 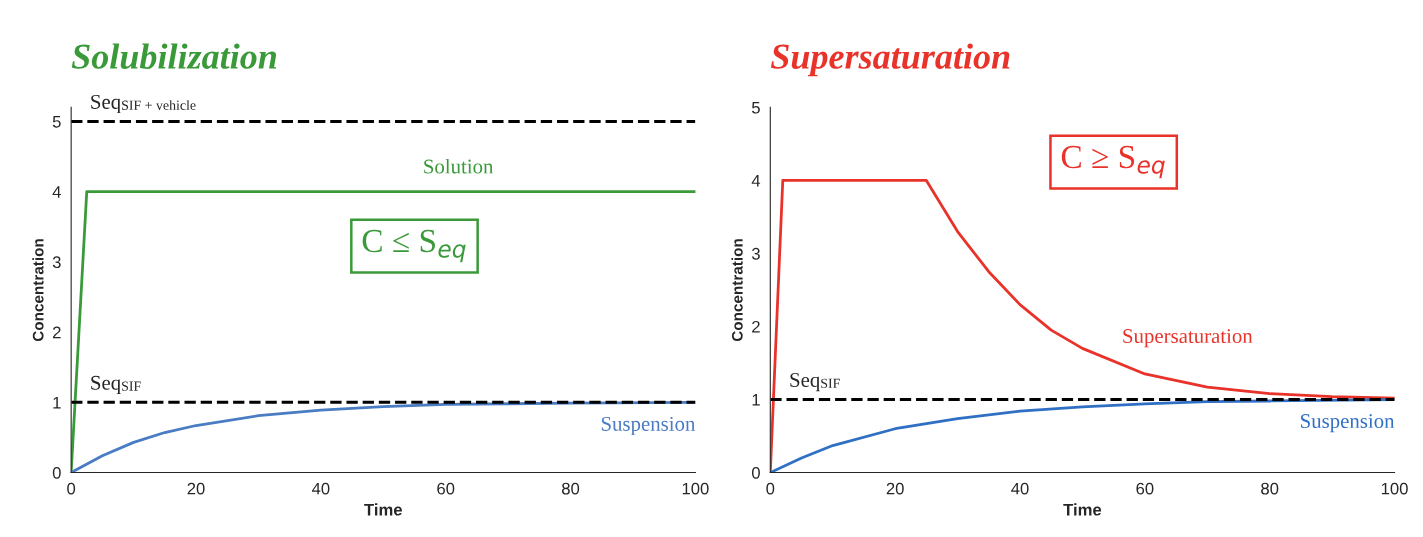 I want to click on annotation: C ≥ S$_{eq}$, so click(x=1113, y=162).